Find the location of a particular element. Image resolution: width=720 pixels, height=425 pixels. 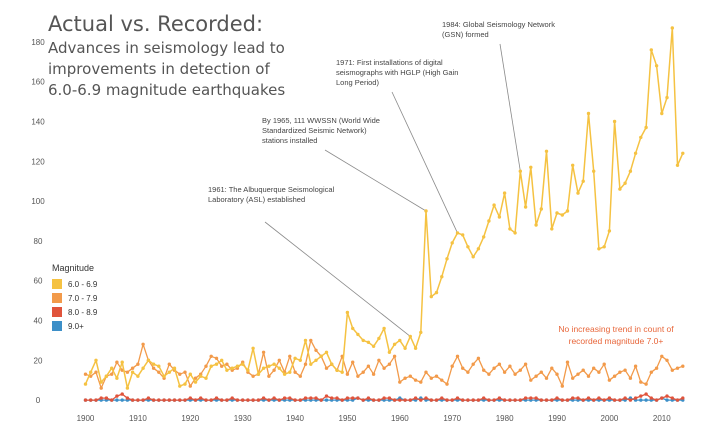

legend-title: Magnitude is located at coordinates (73, 268).